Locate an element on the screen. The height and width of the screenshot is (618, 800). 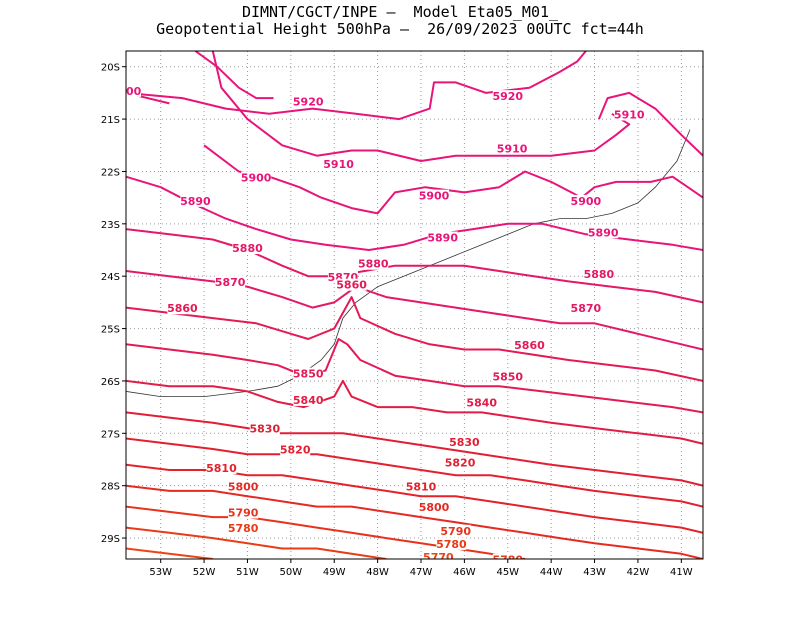
y-tick-label: 27S is located at coordinates (110, 434).